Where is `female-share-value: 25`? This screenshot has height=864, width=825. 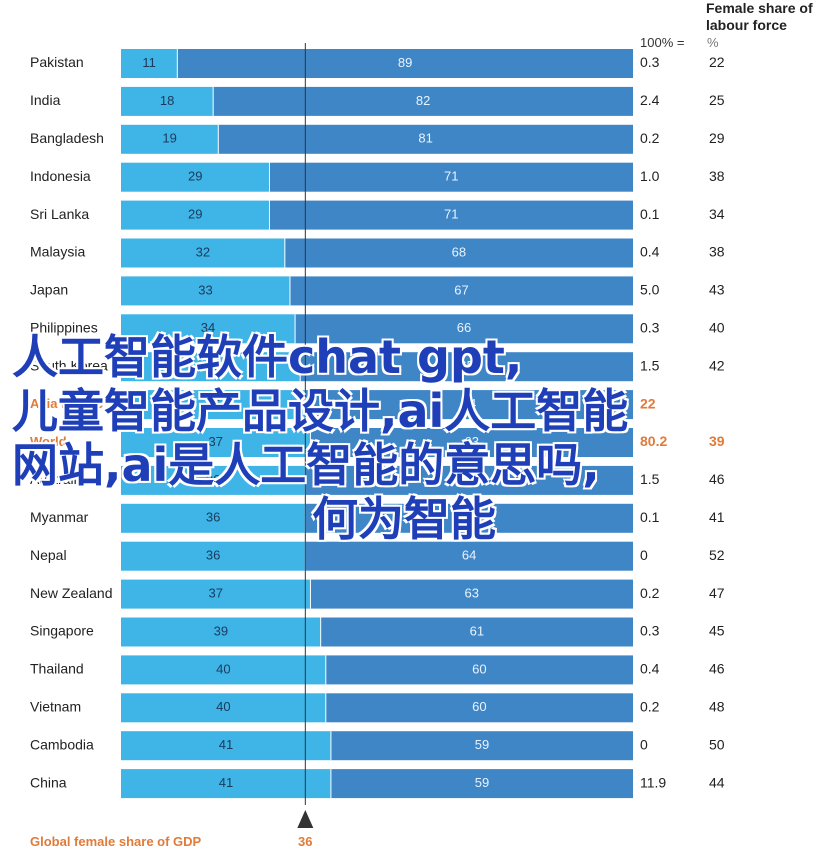 female-share-value: 25 is located at coordinates (717, 100).